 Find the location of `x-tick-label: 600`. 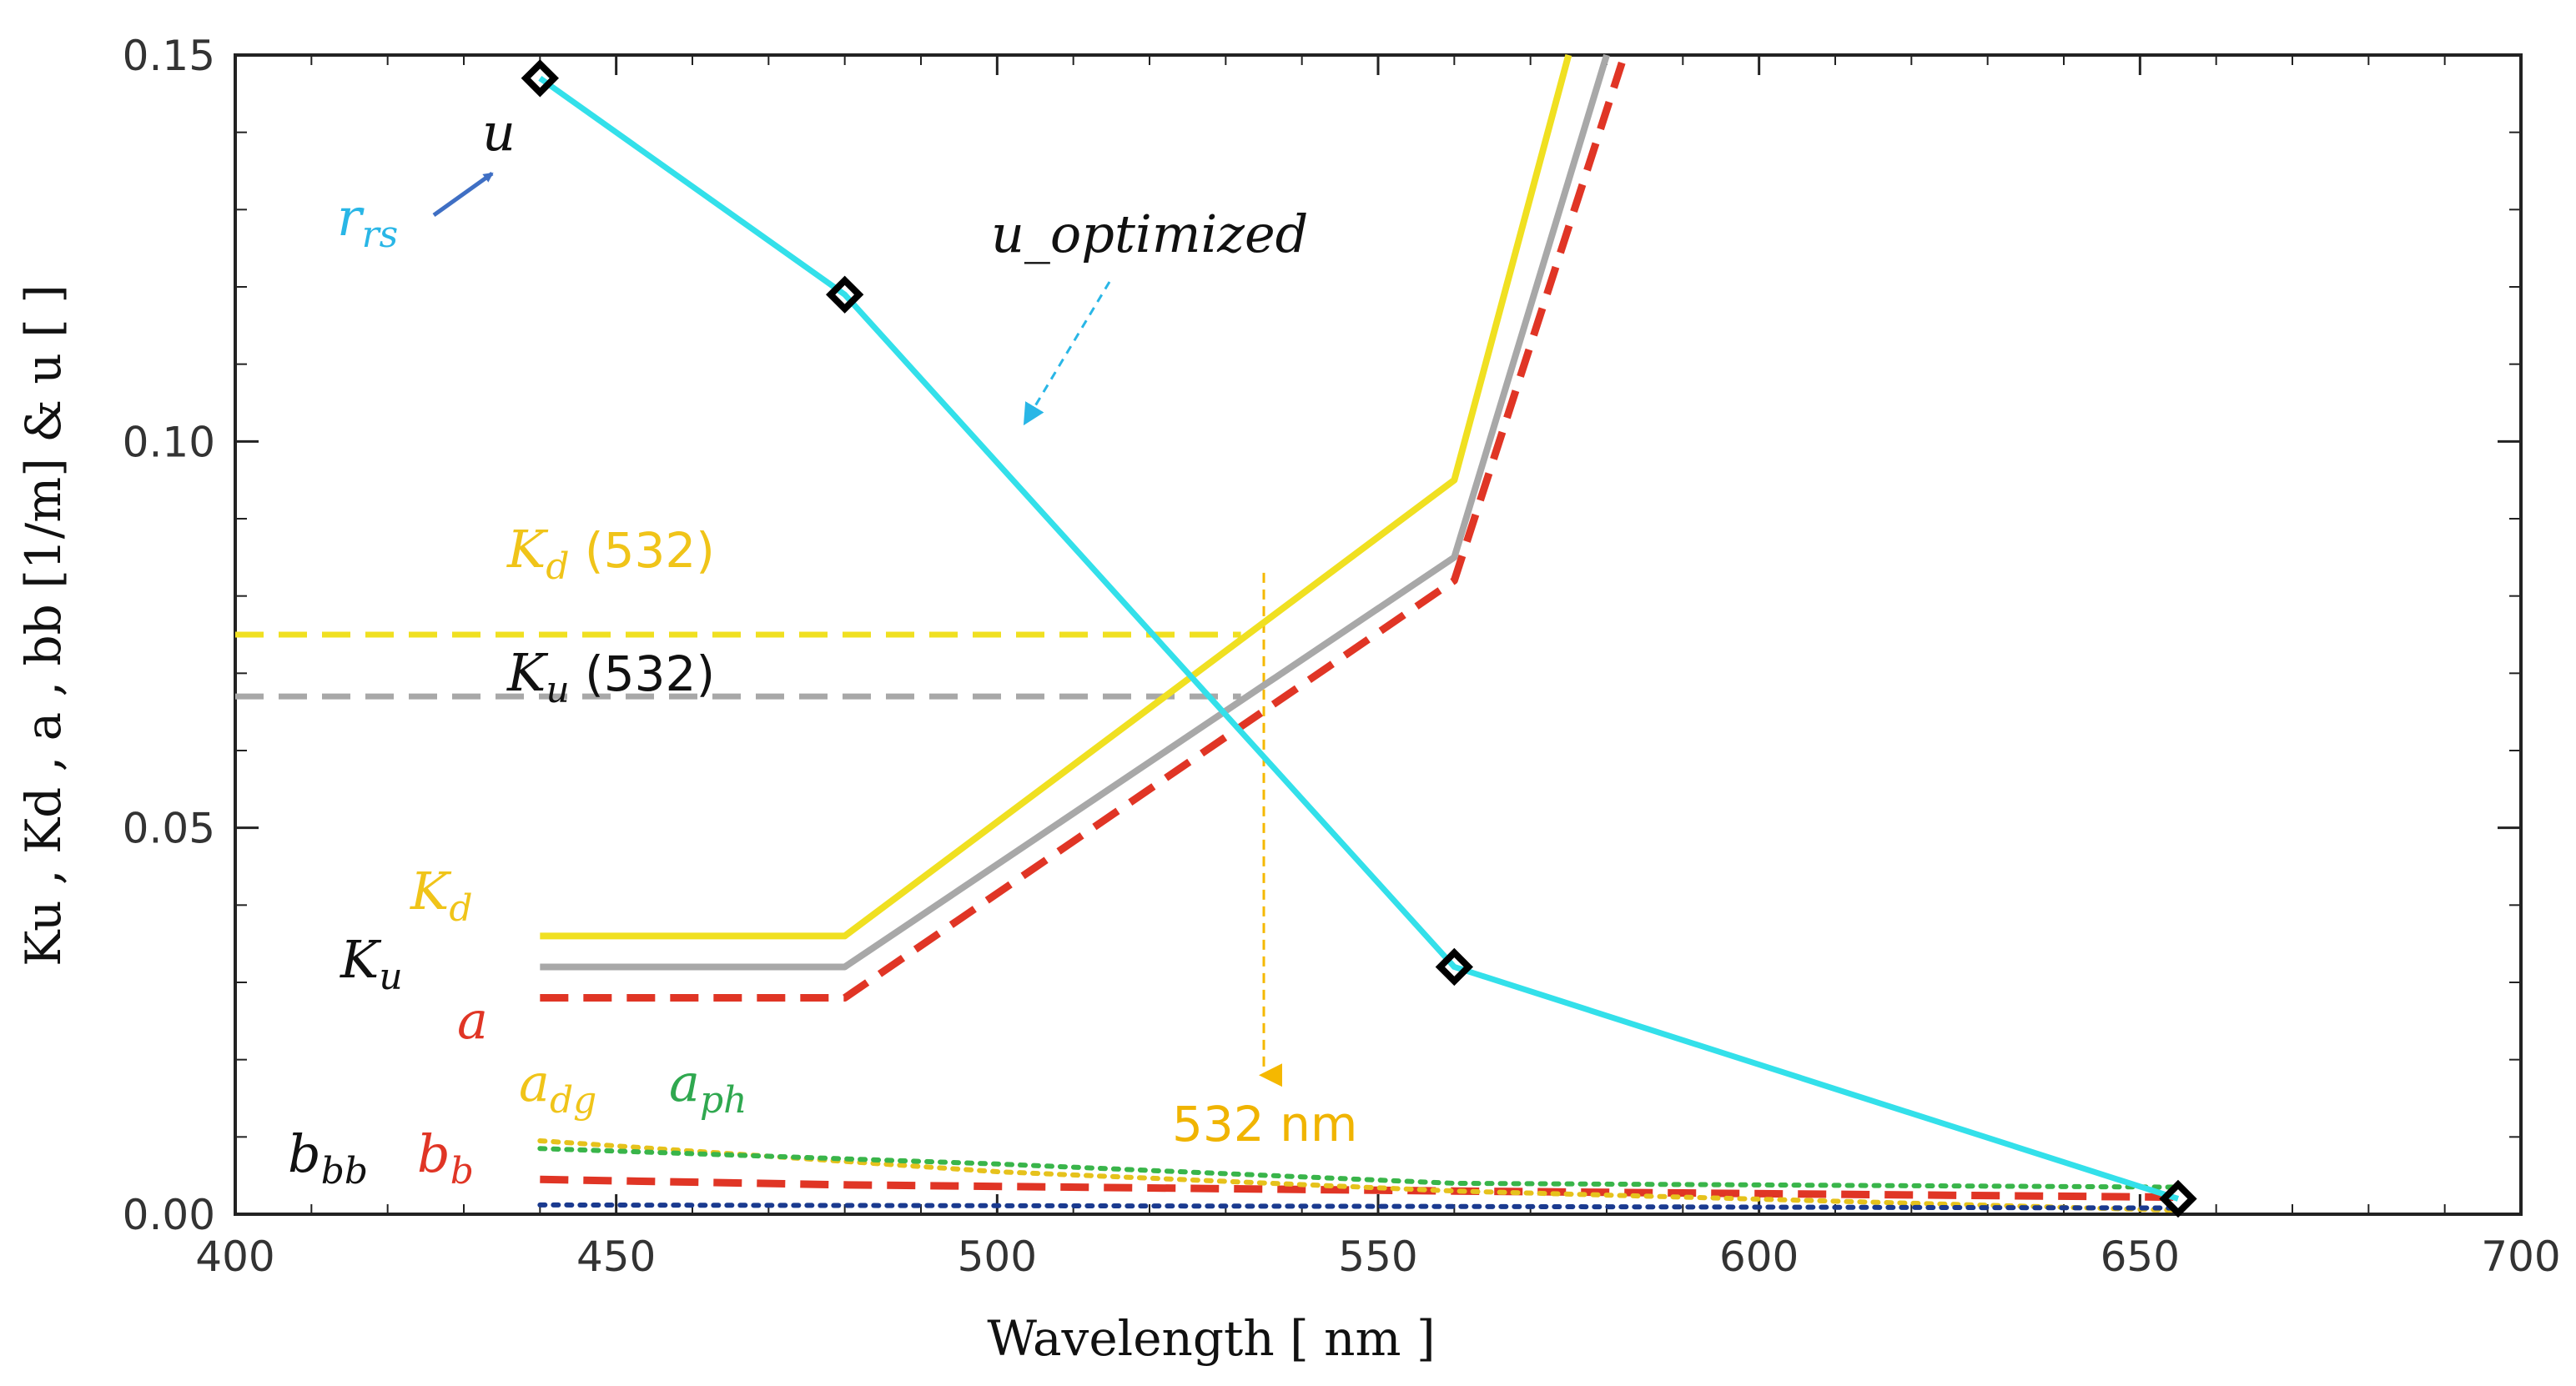

x-tick-label: 600 is located at coordinates (1759, 1257).